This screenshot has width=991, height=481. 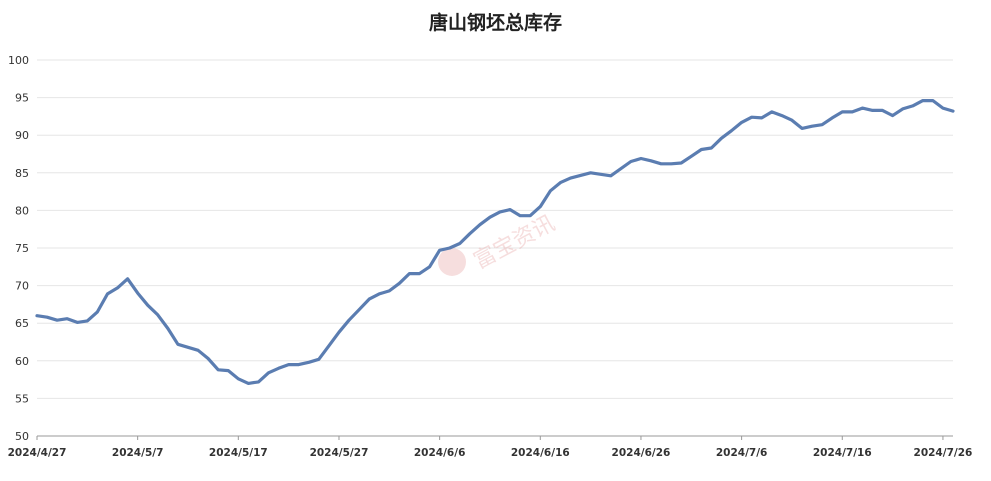 What do you see at coordinates (238, 453) in the screenshot?
I see `x-tick-label: 2024/5/17` at bounding box center [238, 453].